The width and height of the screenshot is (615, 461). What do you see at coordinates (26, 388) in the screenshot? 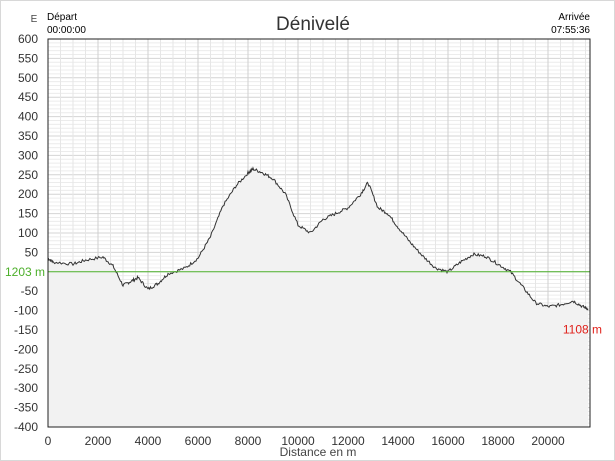
I see `y-tick-label: -300` at bounding box center [26, 388].